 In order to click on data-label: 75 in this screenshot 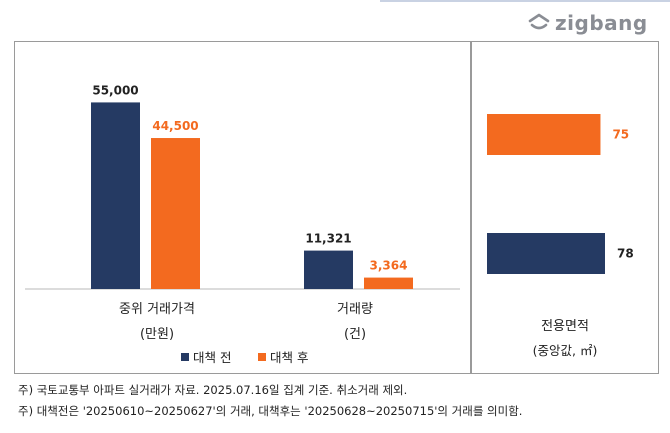, I will do `click(620, 135)`.